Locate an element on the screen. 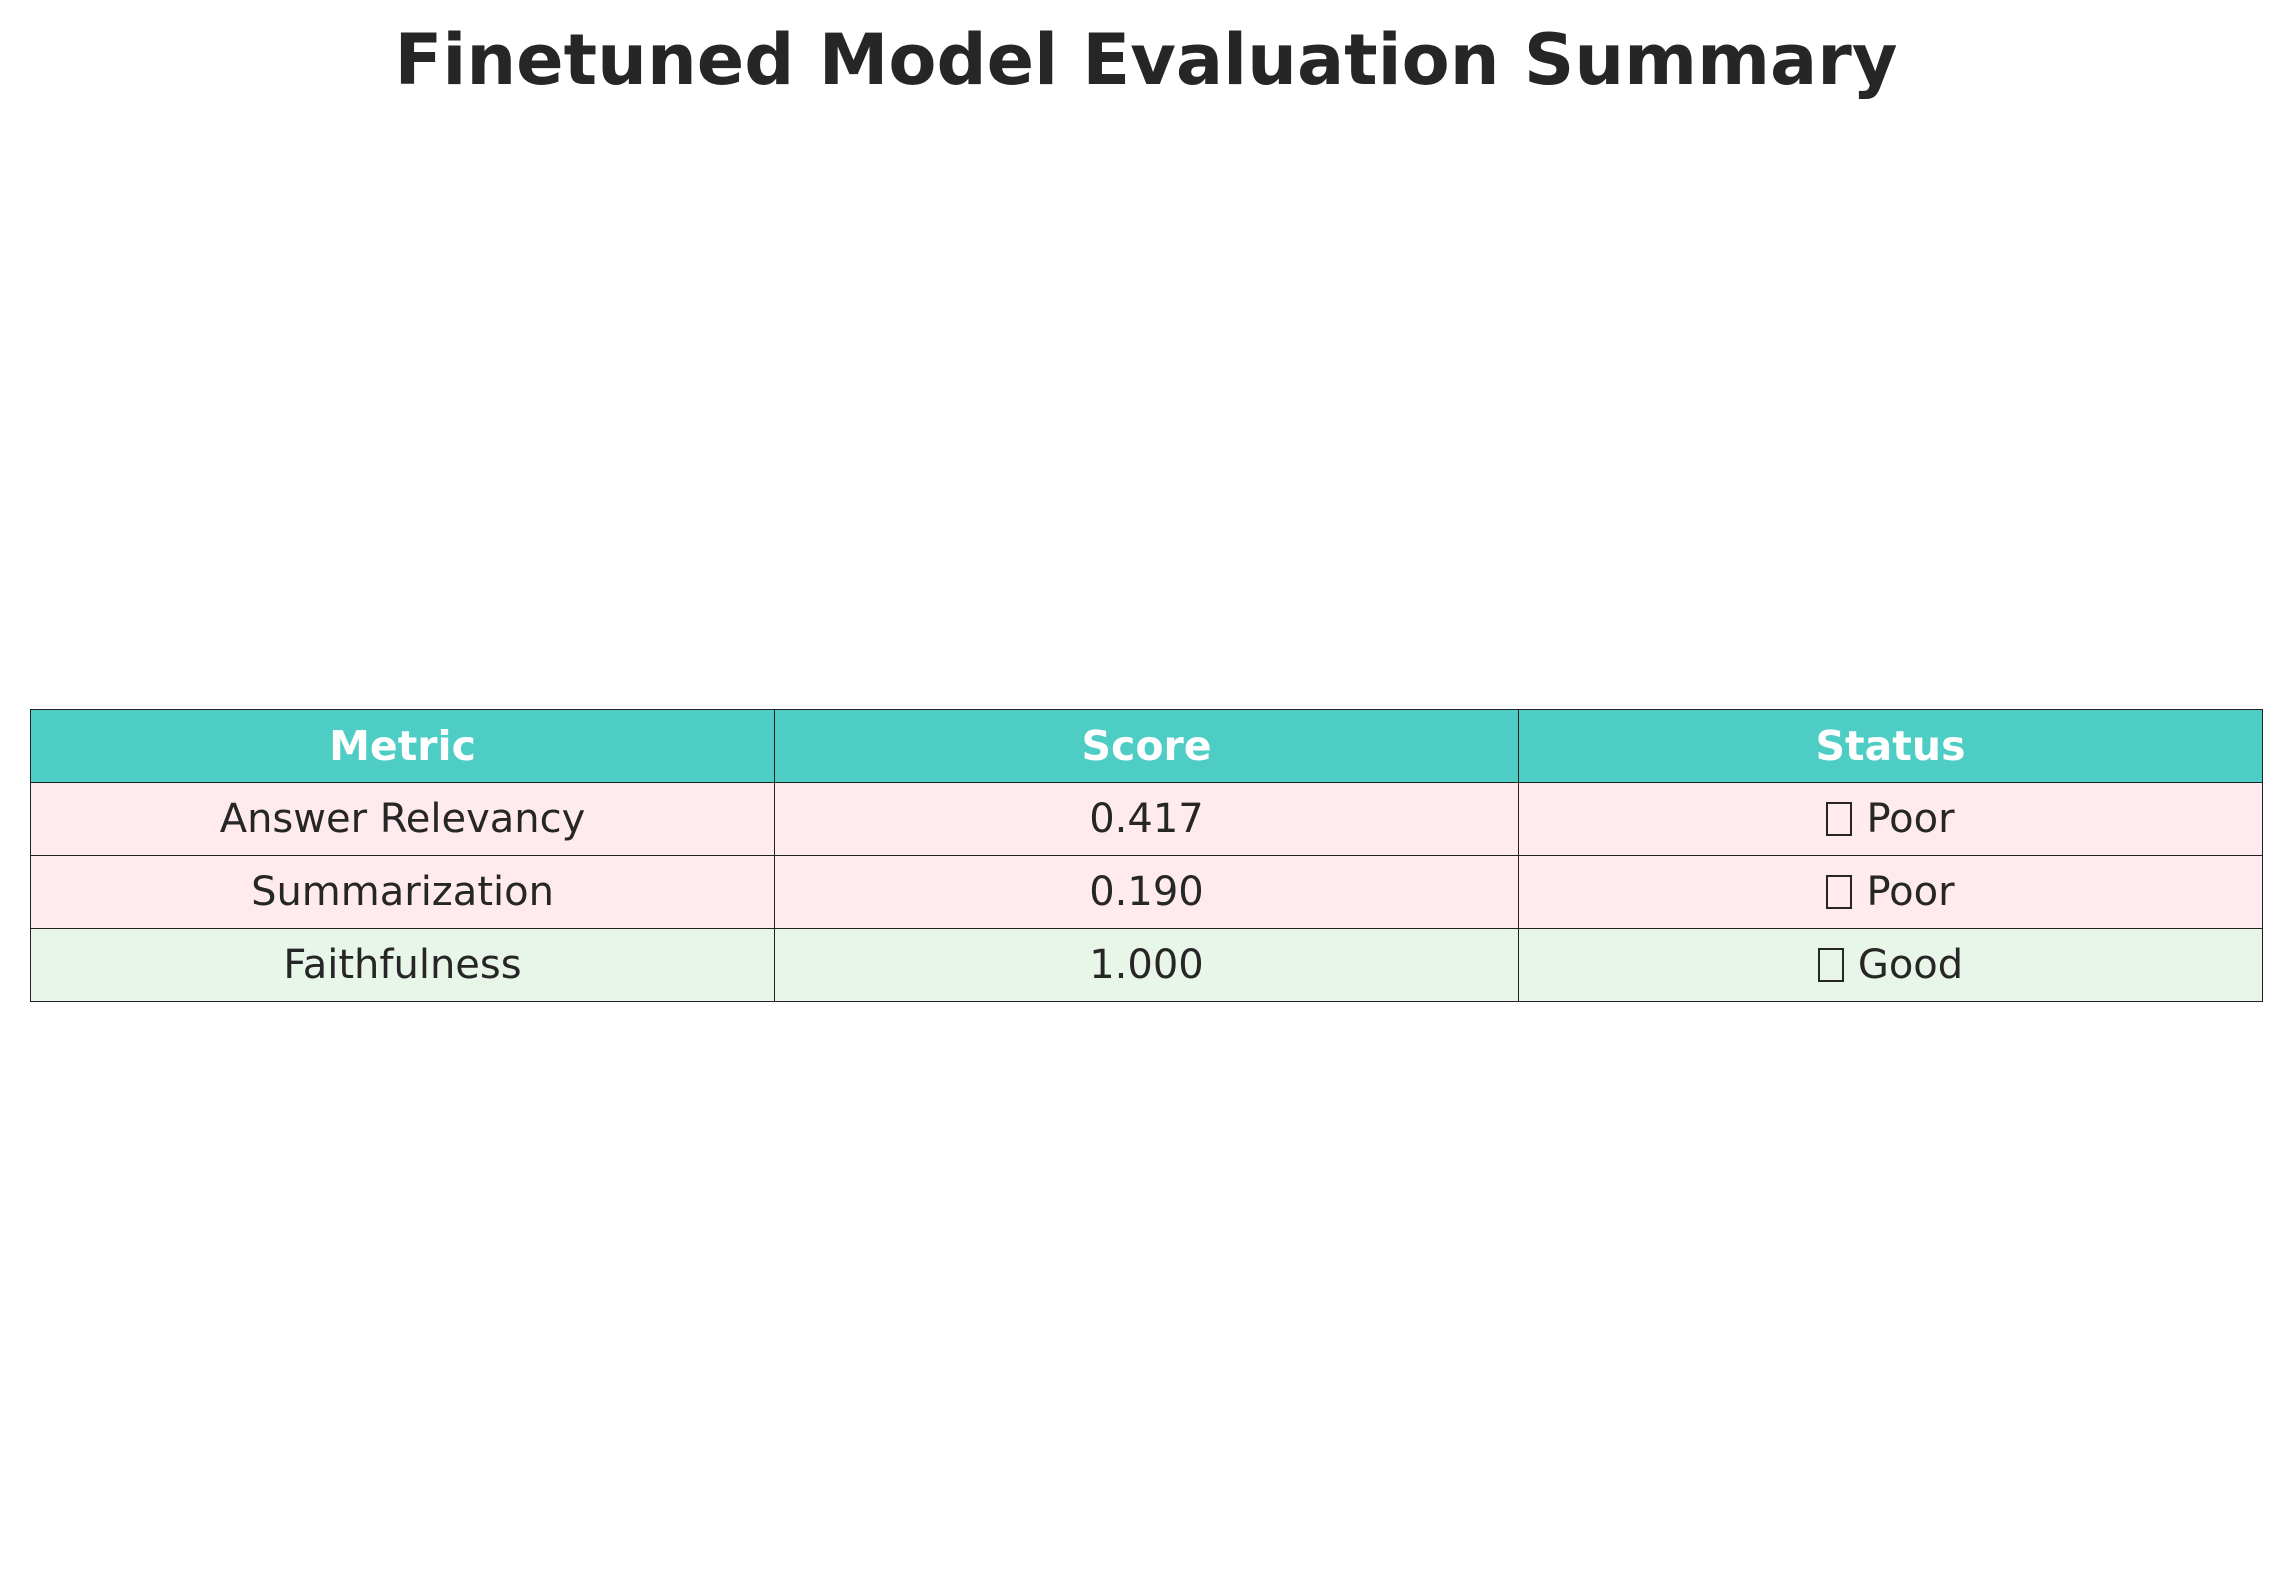 This screenshot has width=2292, height=1581. column-header-score: Score is located at coordinates (1146, 746).